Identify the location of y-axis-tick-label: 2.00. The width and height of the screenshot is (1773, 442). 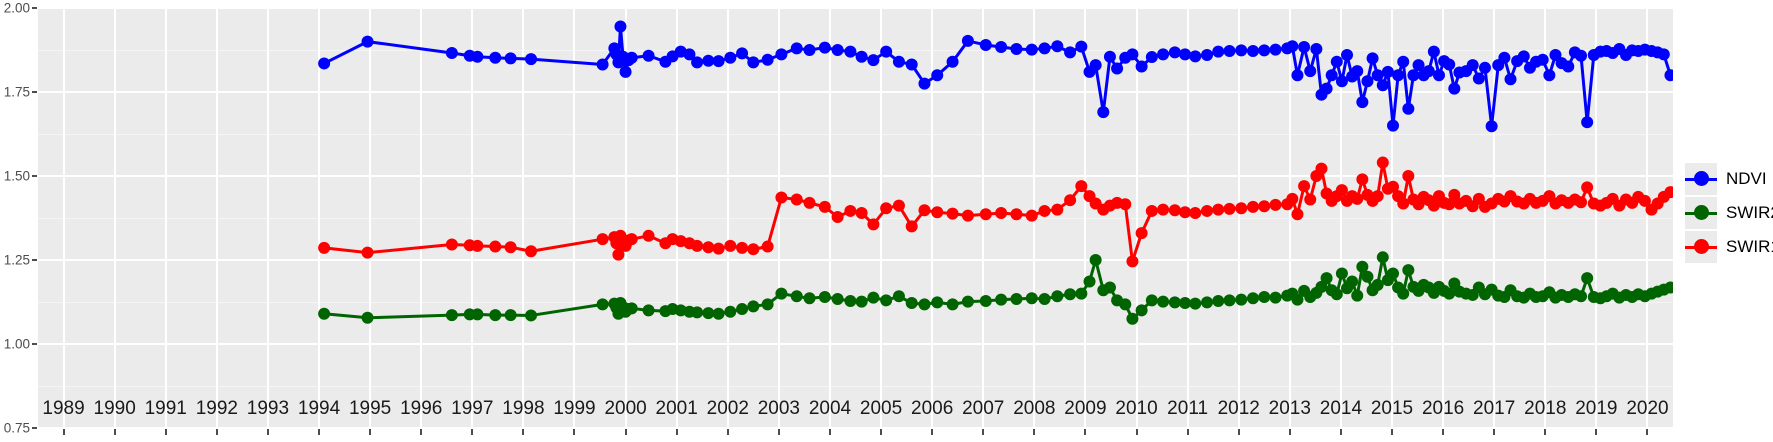
(16, 8).